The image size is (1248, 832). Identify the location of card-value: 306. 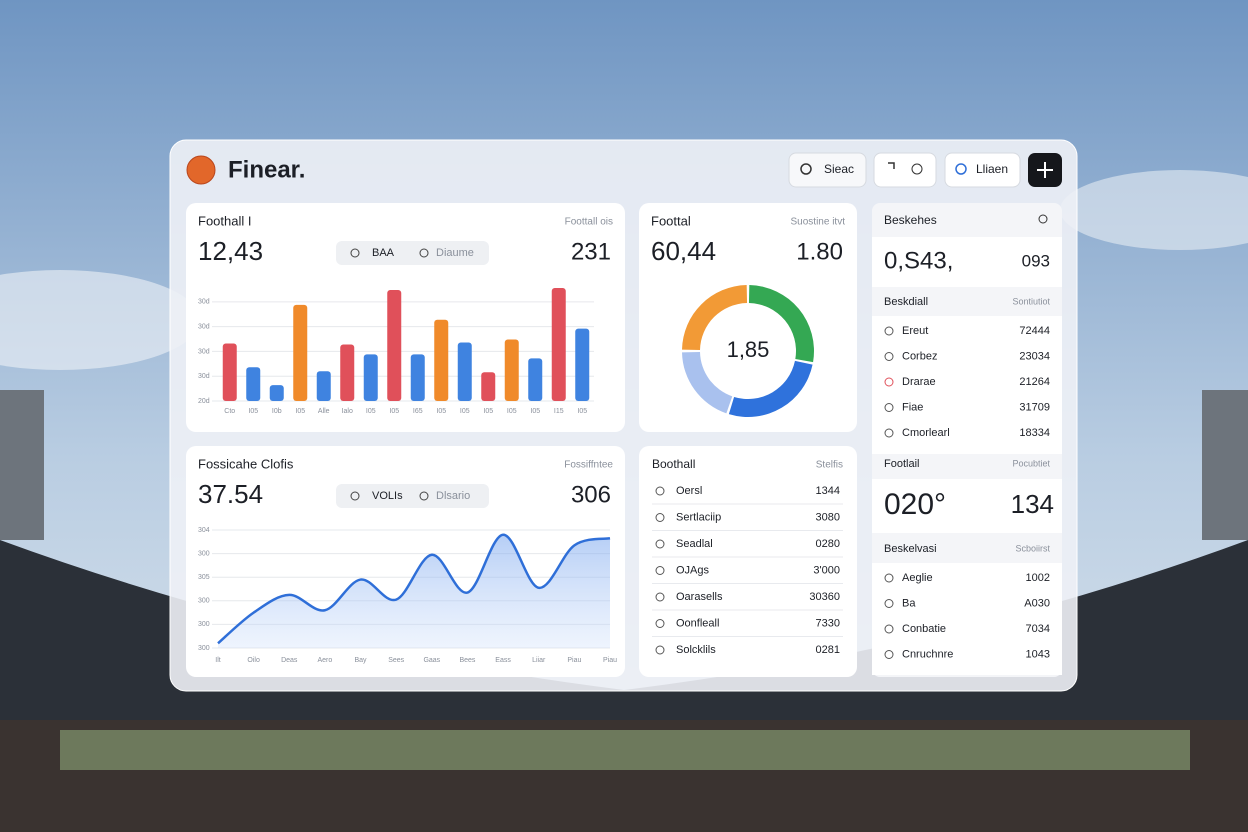
(591, 494).